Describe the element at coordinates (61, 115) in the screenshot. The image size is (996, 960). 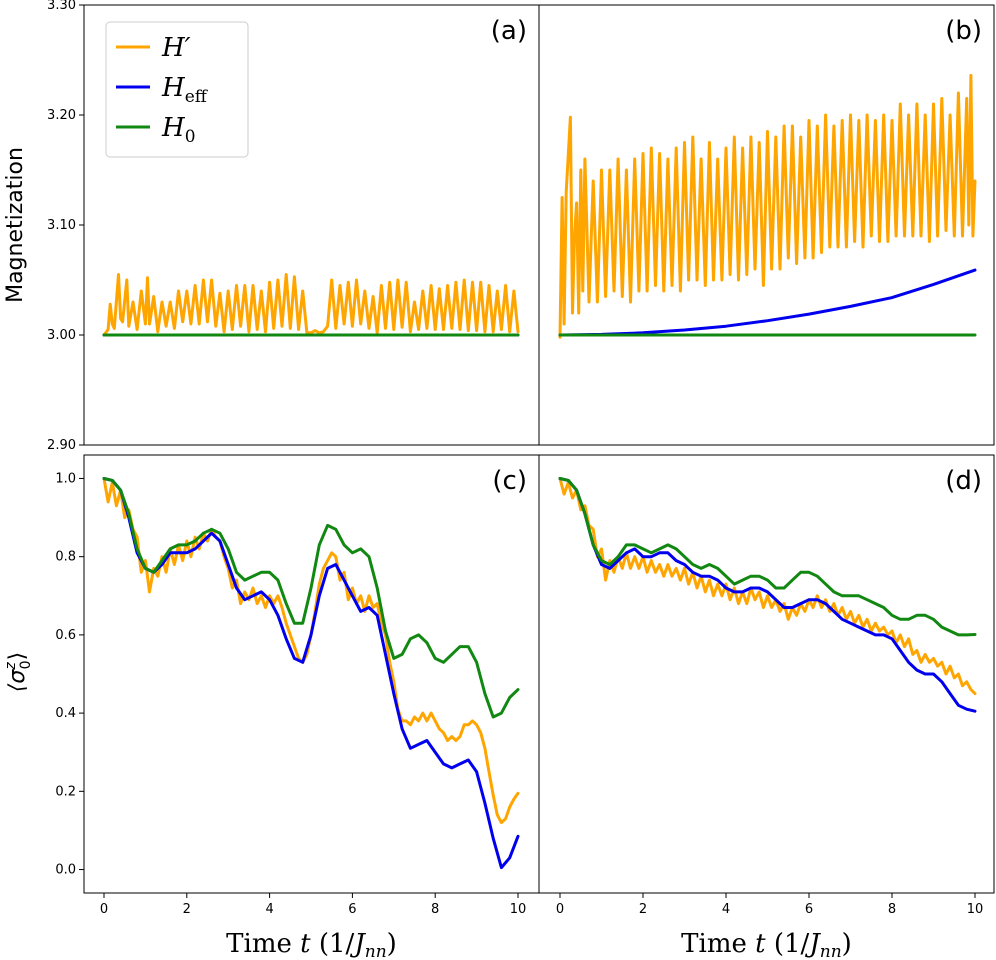
I see `panel-a-ytick-label: 3.20` at that location.